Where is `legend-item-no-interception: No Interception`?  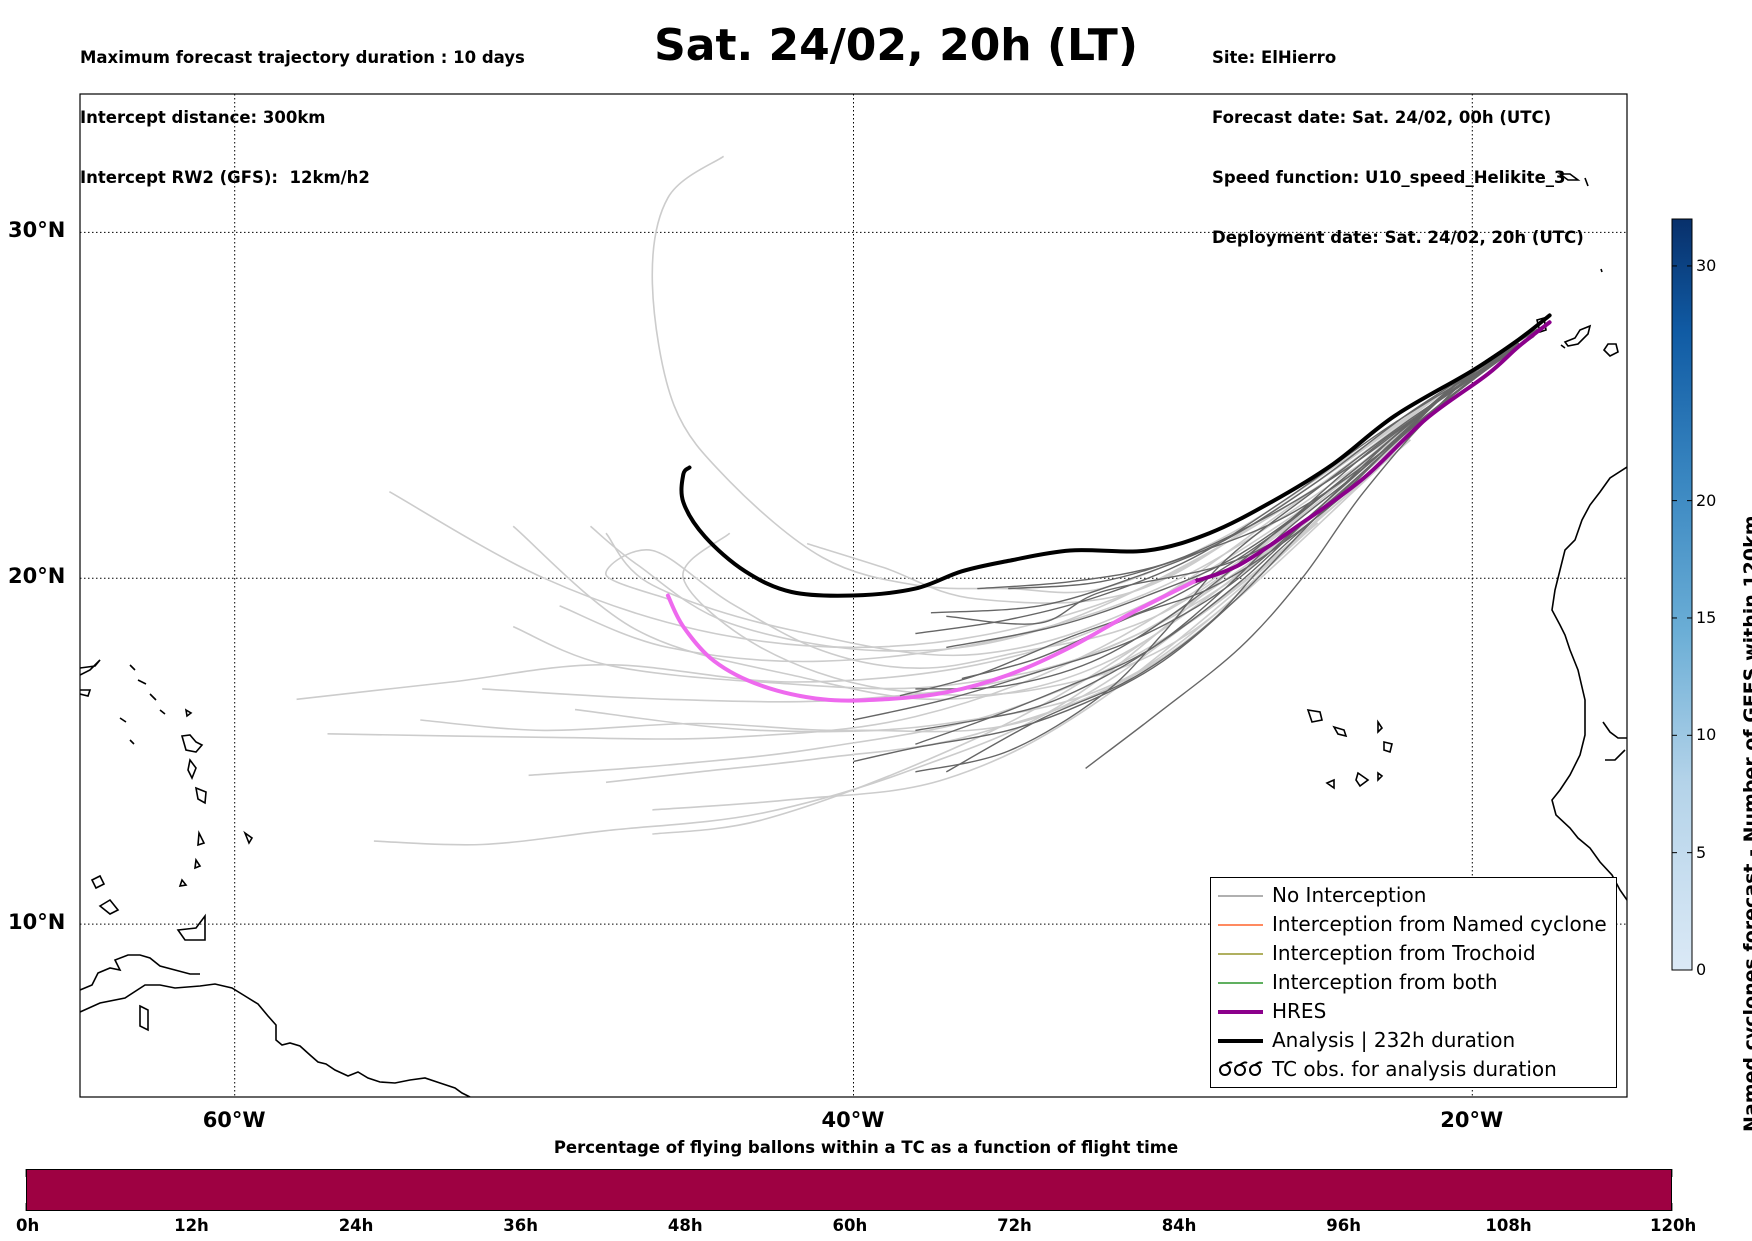
legend-item-no-interception: No Interception is located at coordinates (1413, 895).